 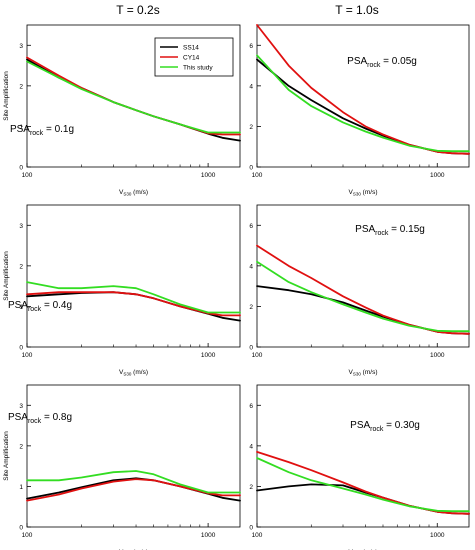 I want to click on legend-entry: SS14, so click(x=191, y=47).